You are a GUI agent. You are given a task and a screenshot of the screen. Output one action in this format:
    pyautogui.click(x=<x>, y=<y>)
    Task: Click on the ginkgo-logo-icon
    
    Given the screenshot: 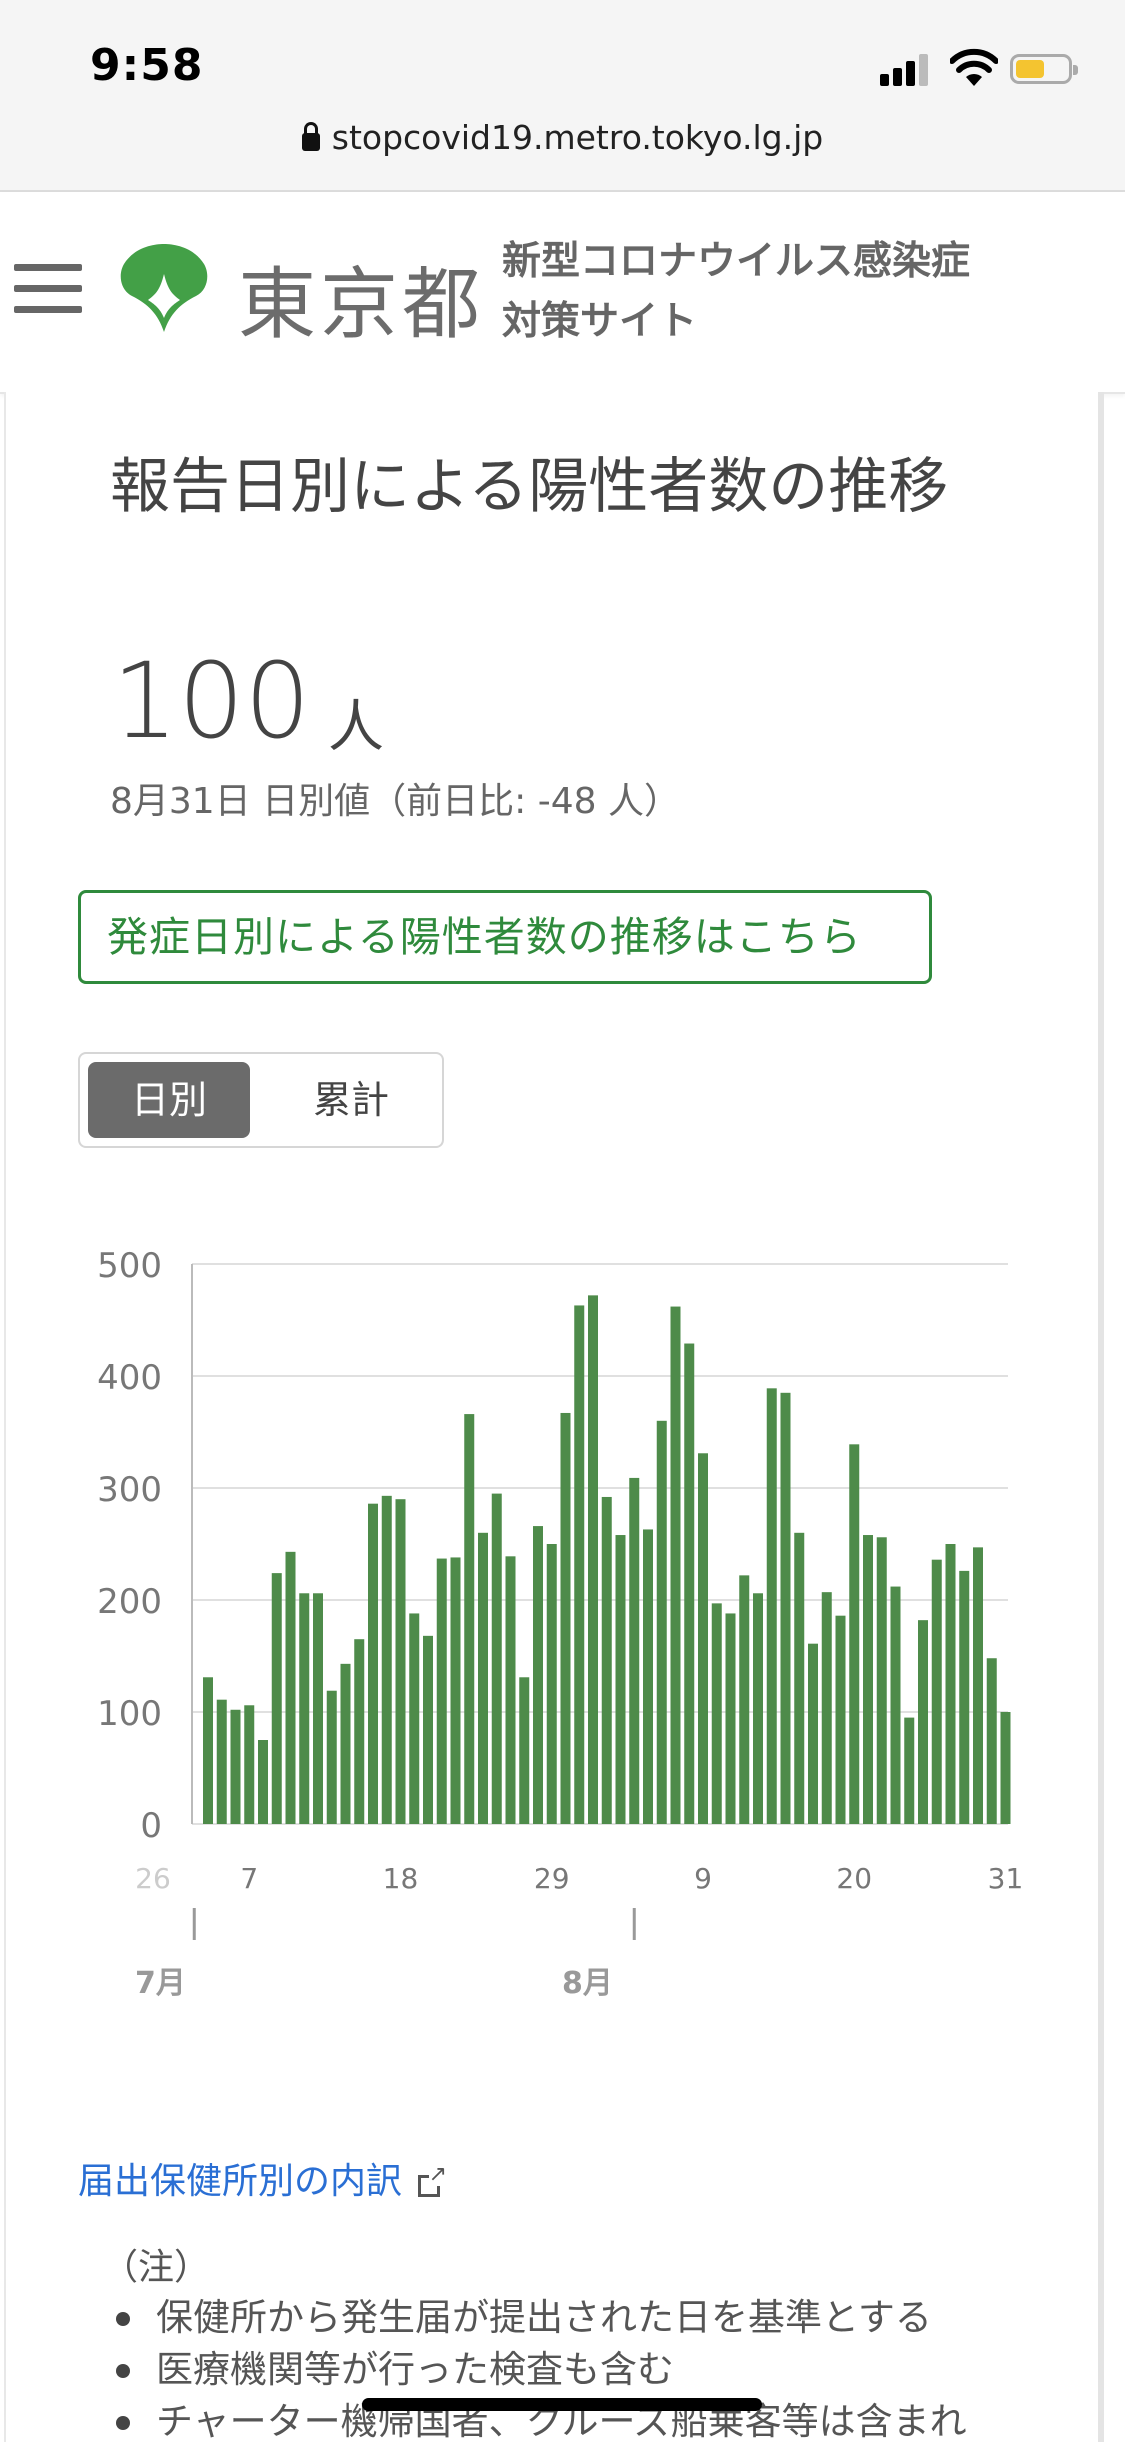 What is the action you would take?
    pyautogui.click(x=164, y=290)
    